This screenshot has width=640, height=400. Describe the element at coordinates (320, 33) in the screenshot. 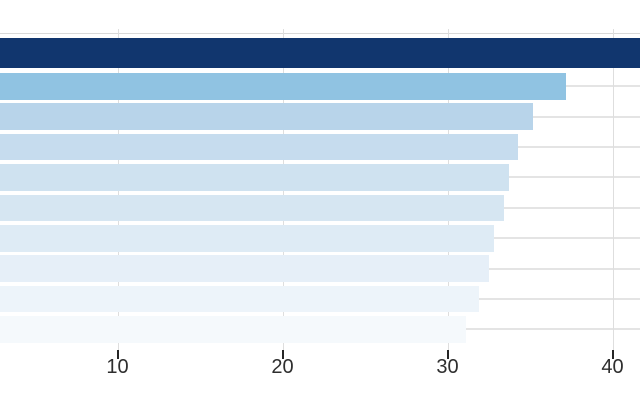

I see `plot-top-gridline` at that location.